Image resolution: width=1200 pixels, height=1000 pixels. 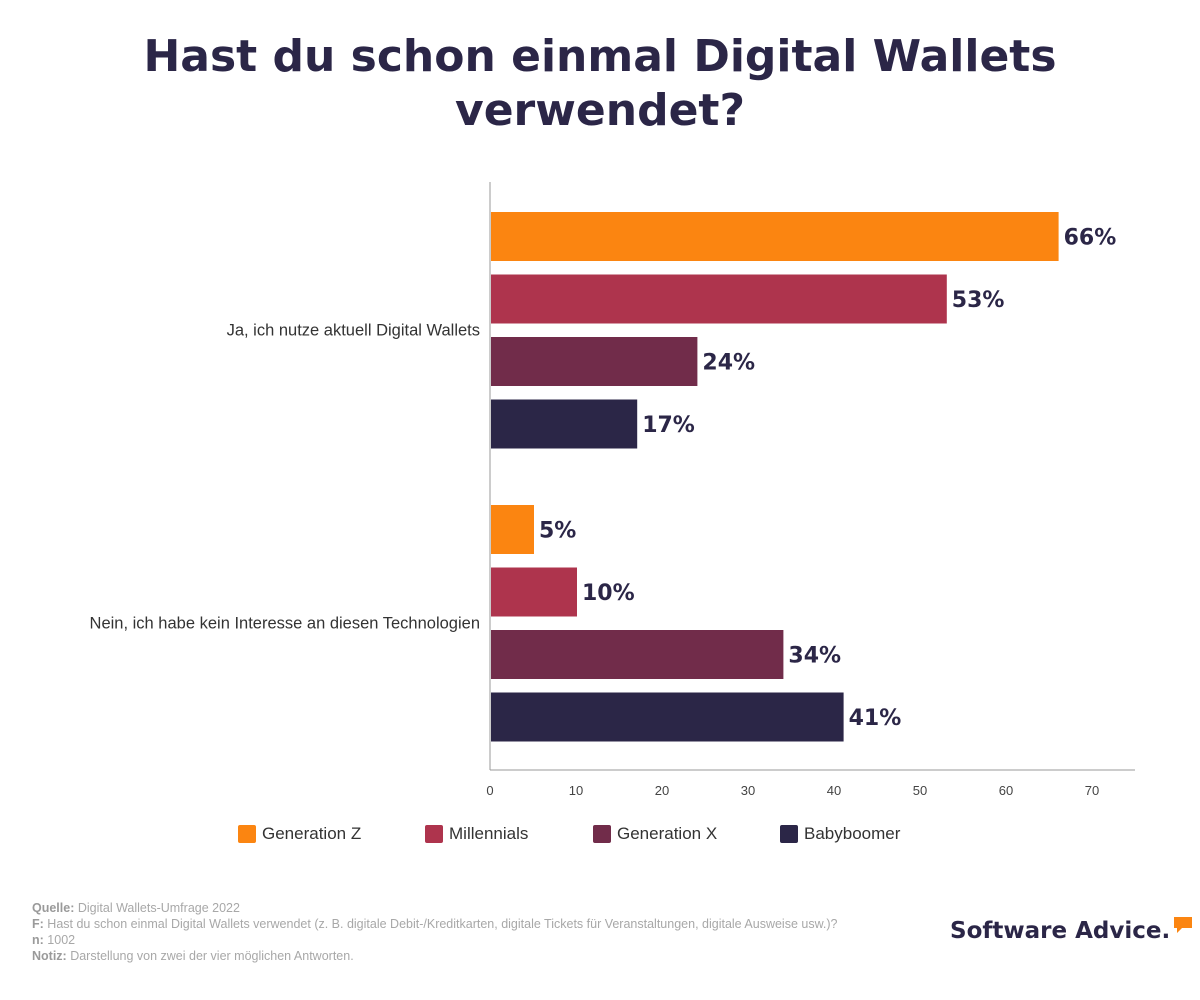 I want to click on sample-size-label: n:, so click(x=38, y=940).